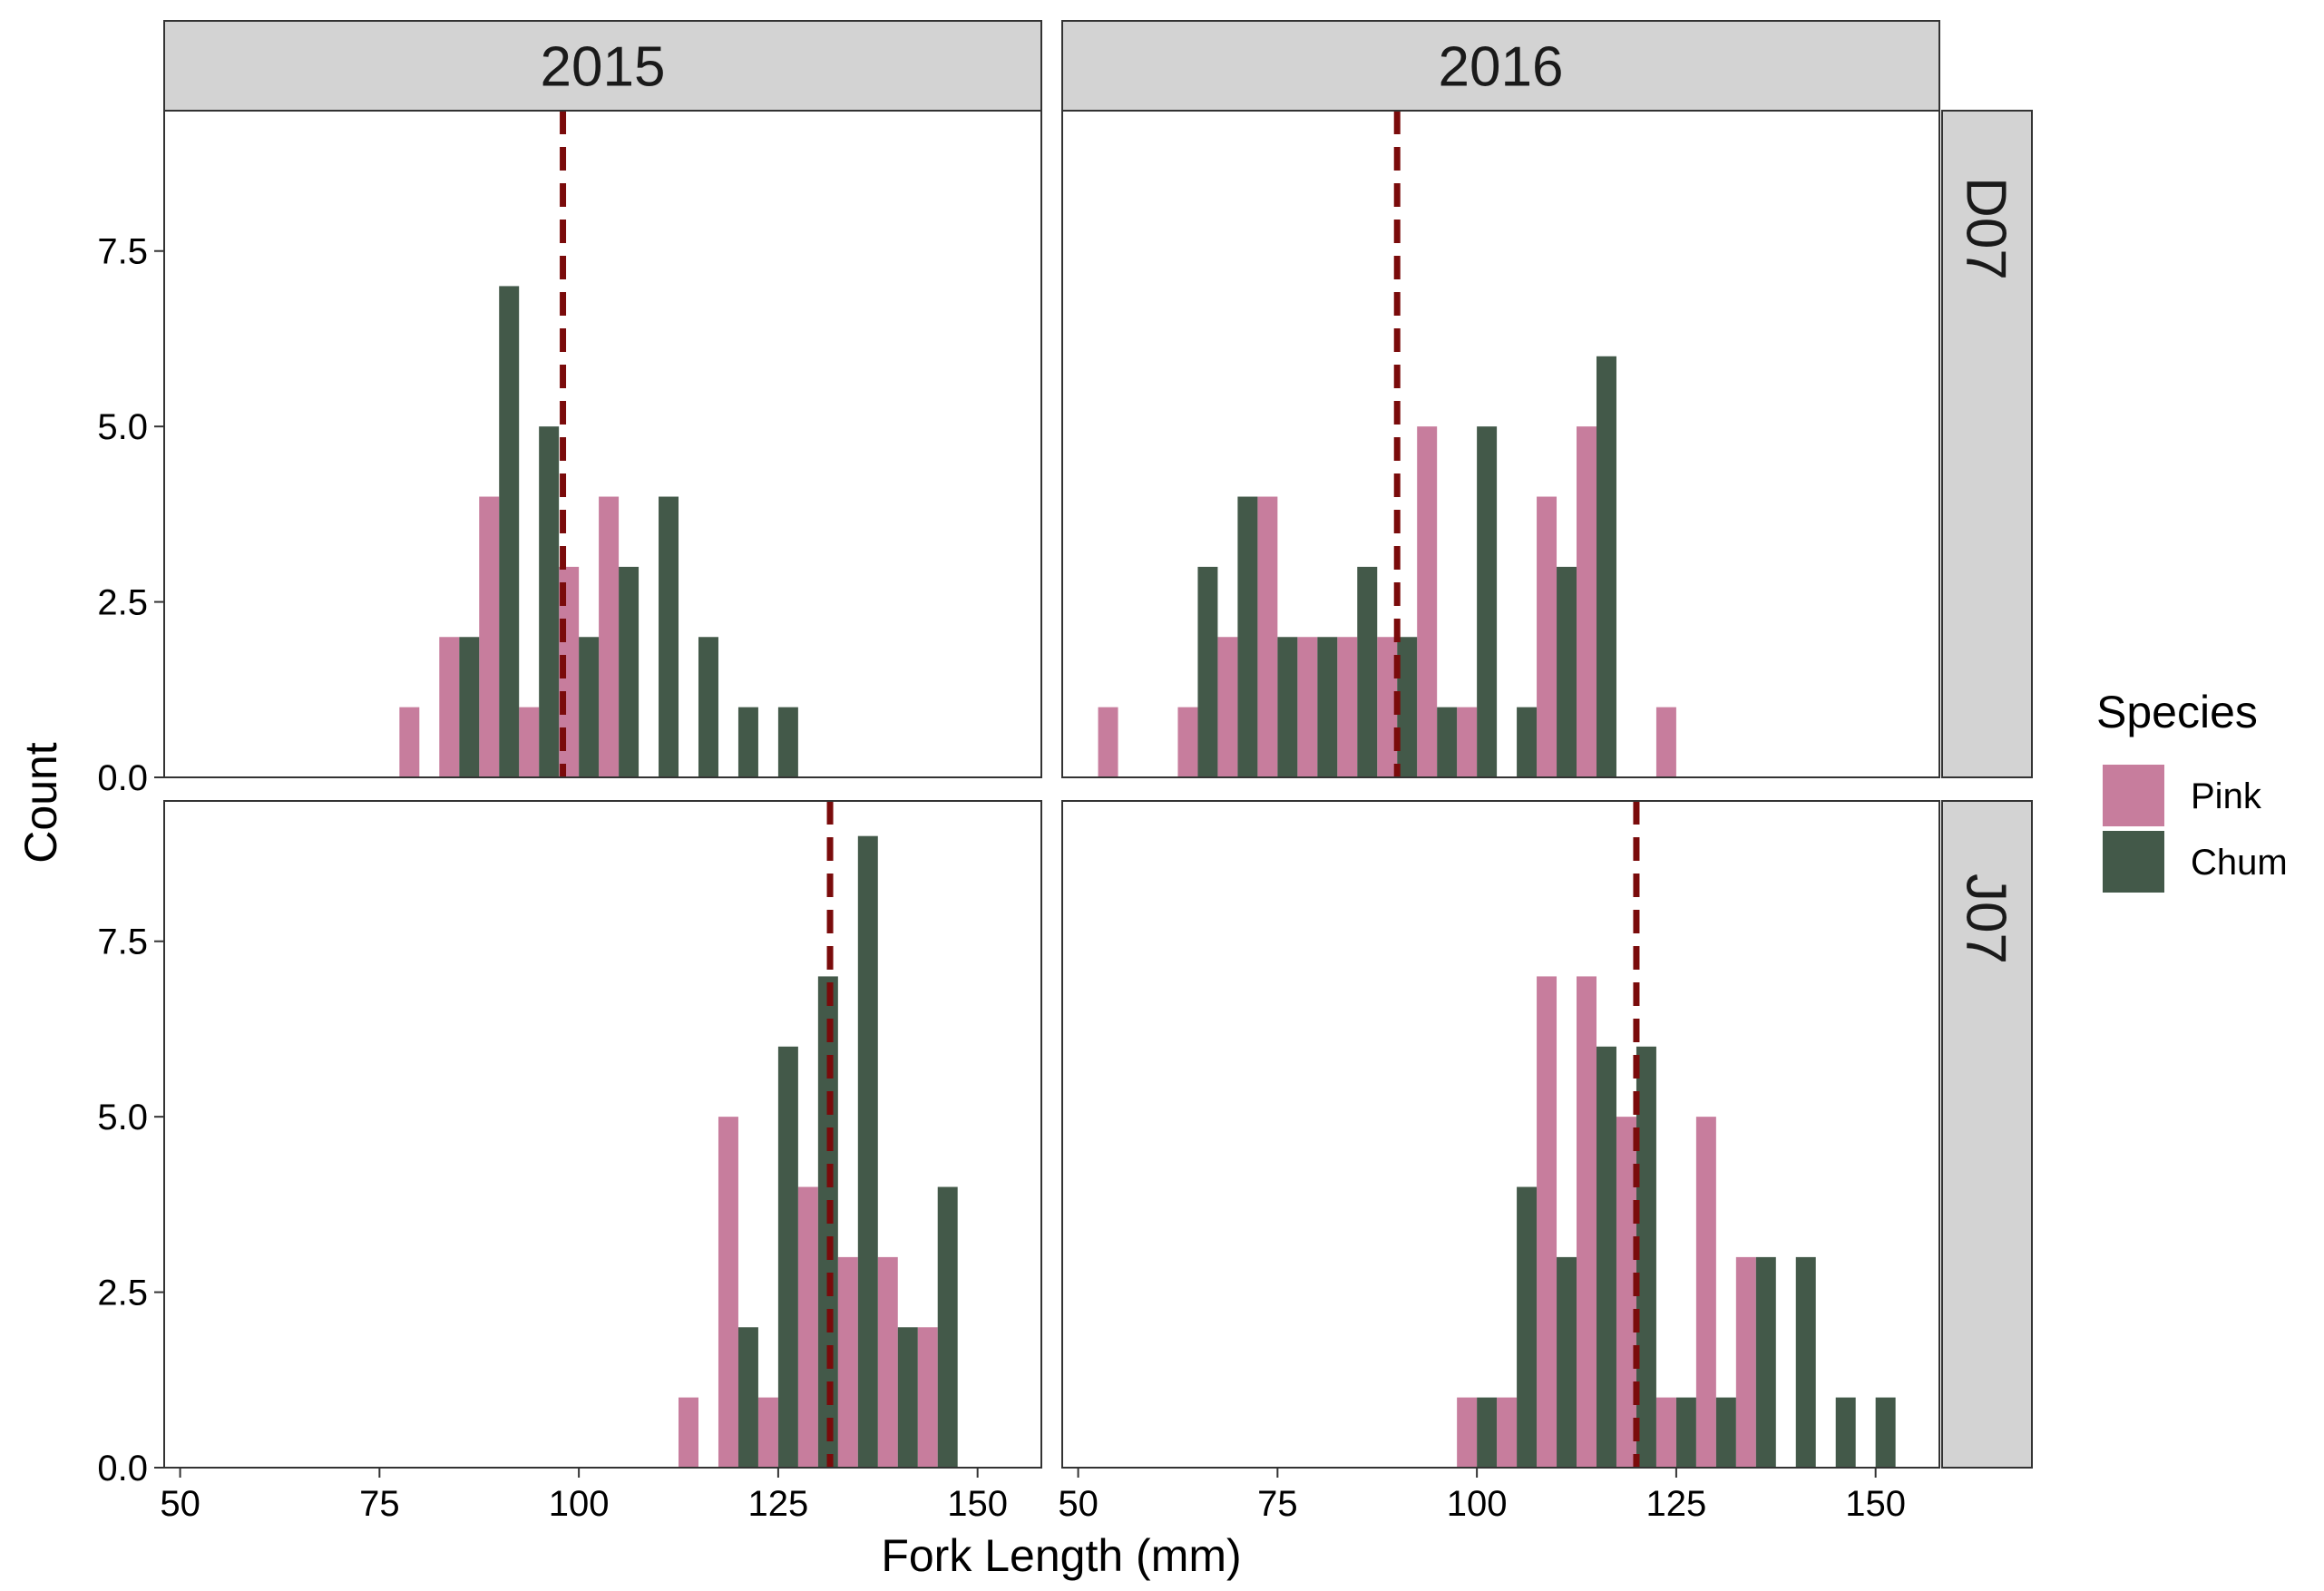  What do you see at coordinates (1986, 919) in the screenshot?
I see `row-strip-label: J07` at bounding box center [1986, 919].